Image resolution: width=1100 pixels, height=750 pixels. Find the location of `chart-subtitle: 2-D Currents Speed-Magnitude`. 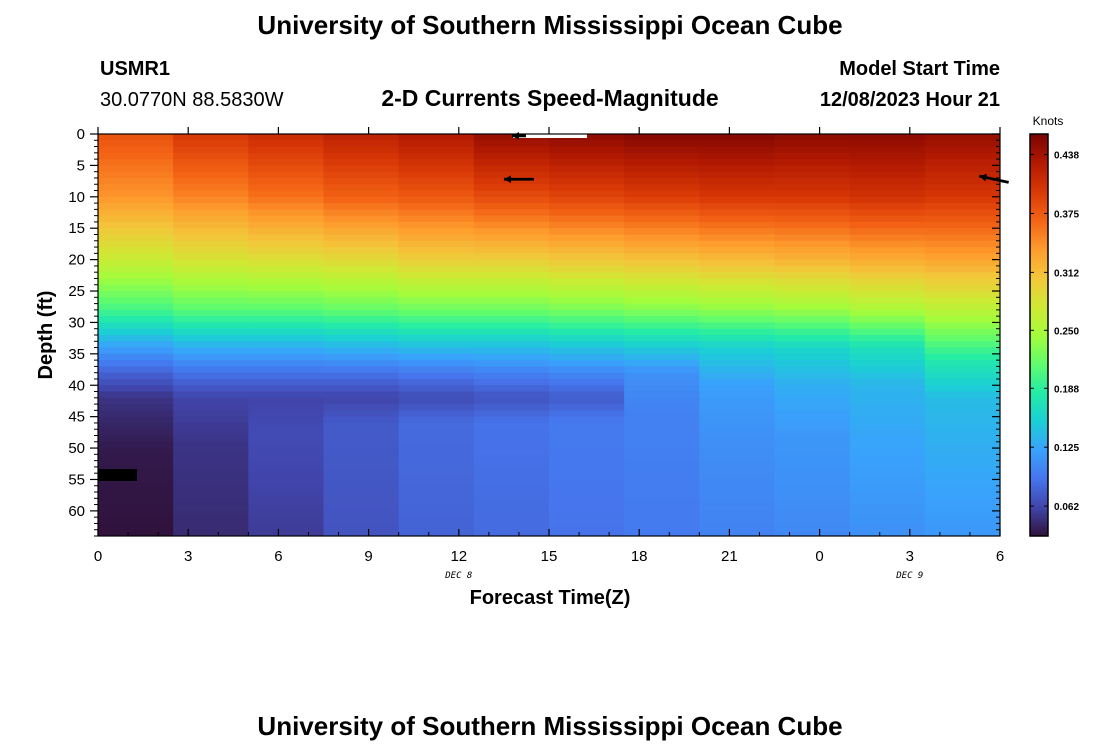

chart-subtitle: 2-D Currents Speed-Magnitude is located at coordinates (549, 98).